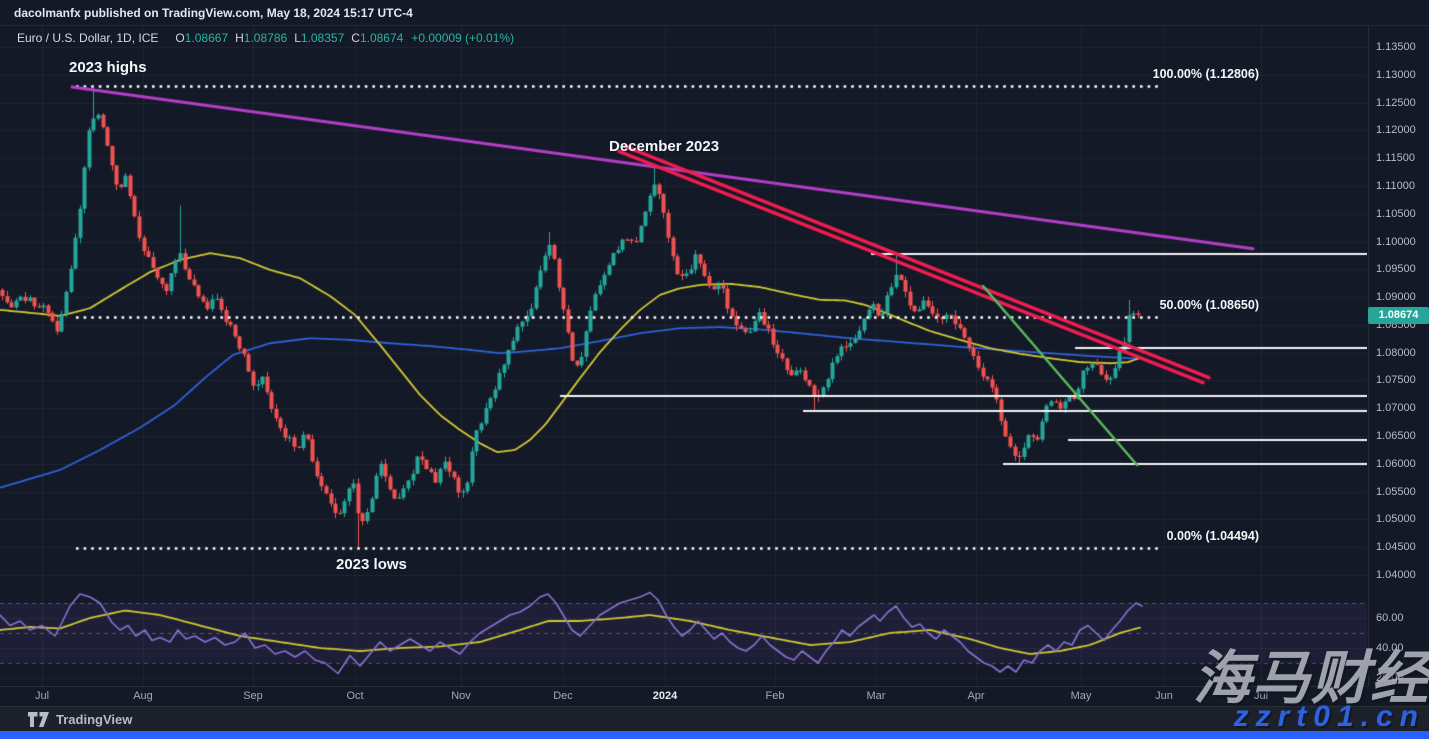 The image size is (1429, 739). What do you see at coordinates (1396, 241) in the screenshot?
I see `price-tick-label: 1.10000` at bounding box center [1396, 241].